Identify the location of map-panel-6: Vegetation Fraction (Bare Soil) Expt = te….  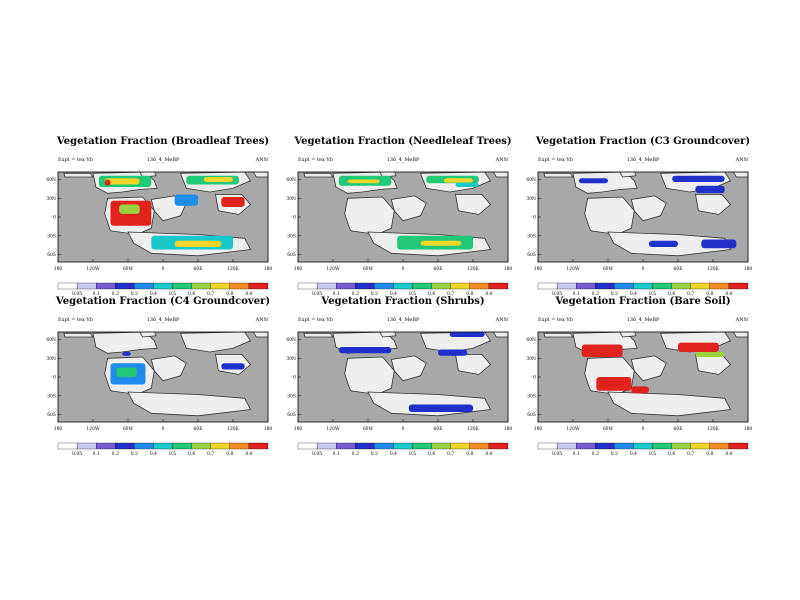
(639, 376).